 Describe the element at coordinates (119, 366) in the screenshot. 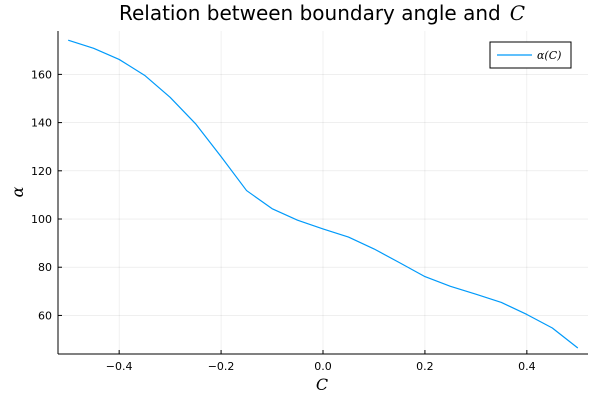

I see `x-tick-label: −0.4` at that location.